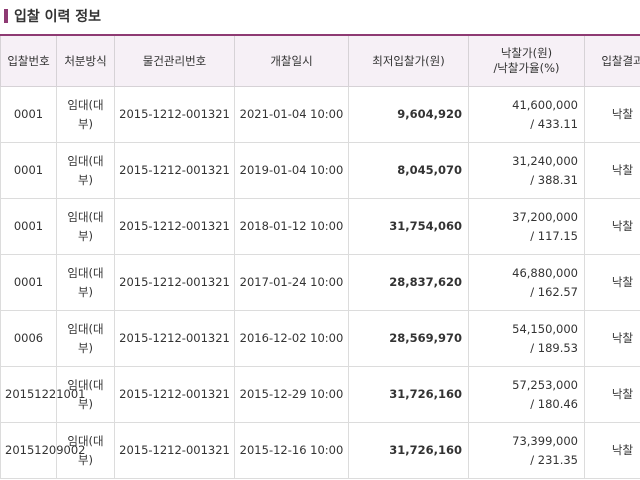 This screenshot has height=480, width=640. What do you see at coordinates (174, 60) in the screenshot?
I see `header-item-no: 물건관리번호` at bounding box center [174, 60].